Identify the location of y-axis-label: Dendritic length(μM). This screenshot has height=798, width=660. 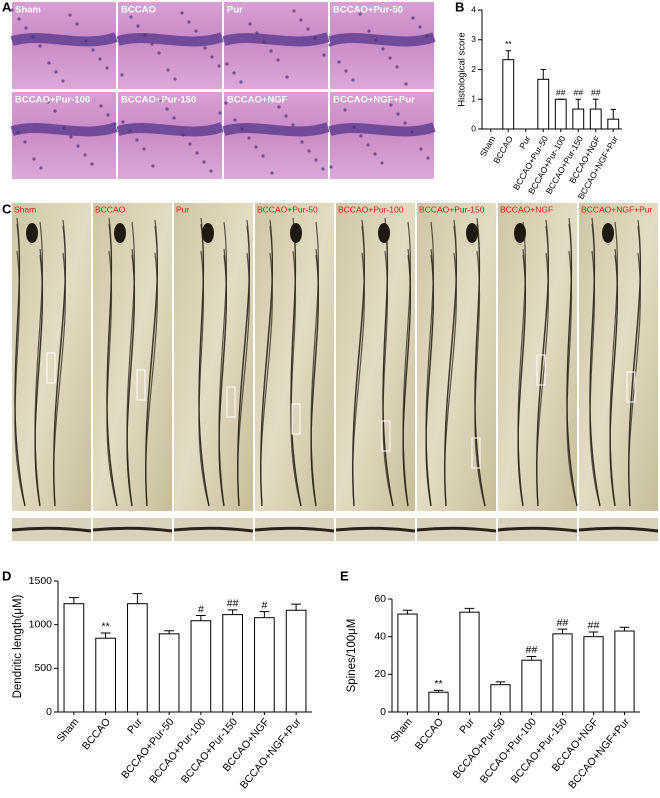
(18, 646).